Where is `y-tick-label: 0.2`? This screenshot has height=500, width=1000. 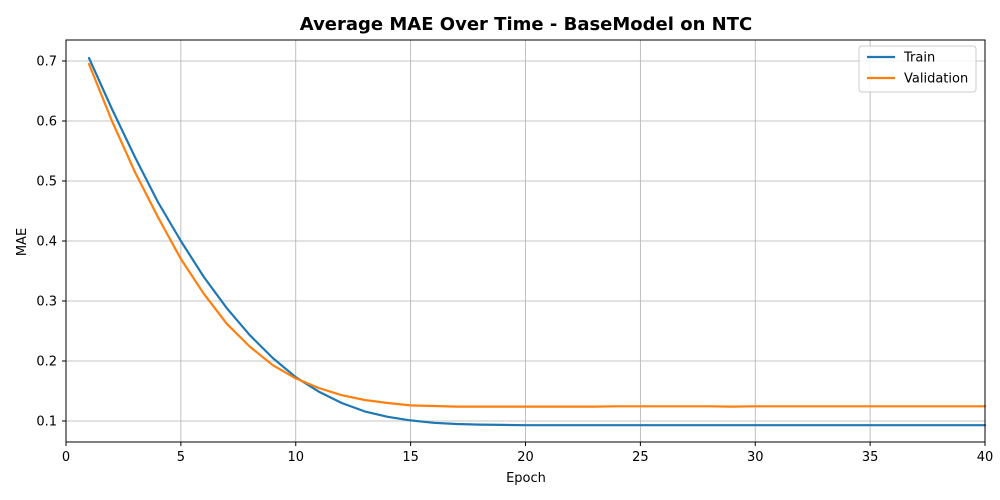 y-tick-label: 0.2 is located at coordinates (46, 362).